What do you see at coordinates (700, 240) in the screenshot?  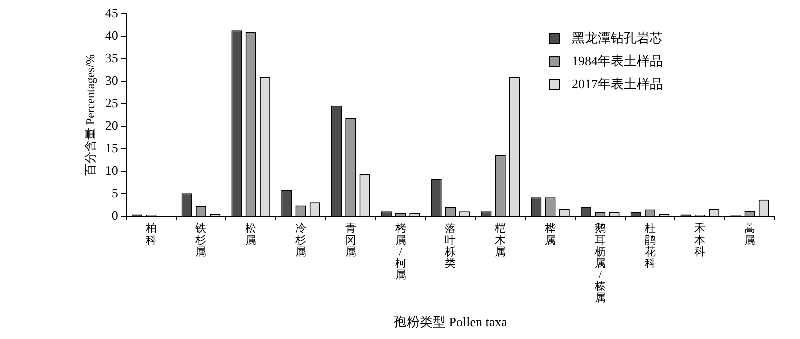 I see `x-tick-label: 禾本科` at bounding box center [700, 240].